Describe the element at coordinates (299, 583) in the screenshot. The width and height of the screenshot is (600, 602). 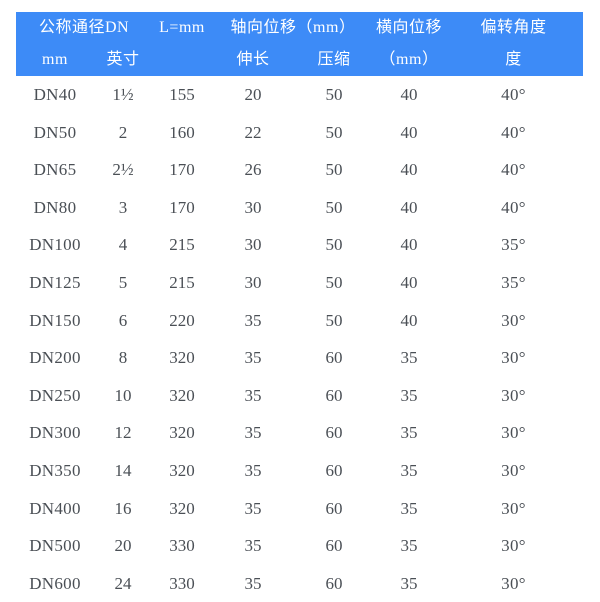
I see `table-row: DN600 24 330 35 60 35 30°` at that location.